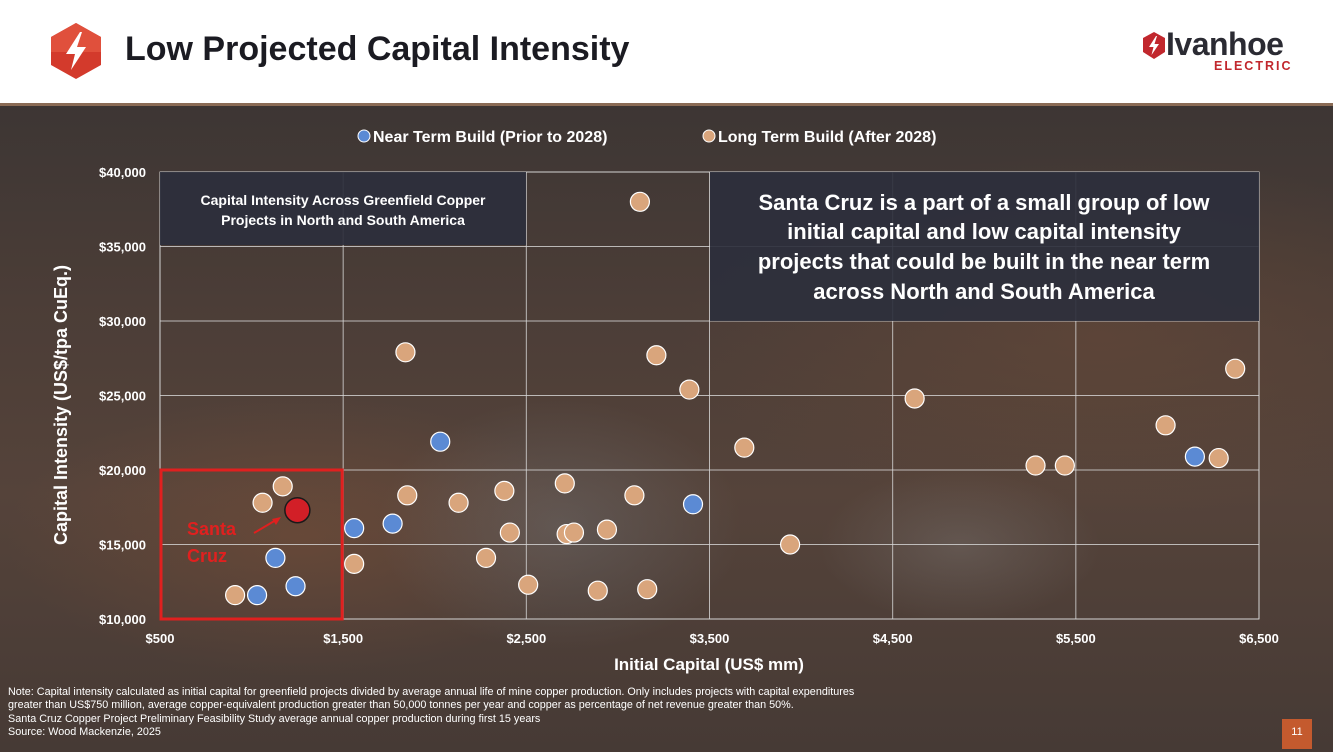 The width and height of the screenshot is (1333, 752). Describe the element at coordinates (377, 49) in the screenshot. I see `page-title: Low Projected Capital Intensity` at that location.